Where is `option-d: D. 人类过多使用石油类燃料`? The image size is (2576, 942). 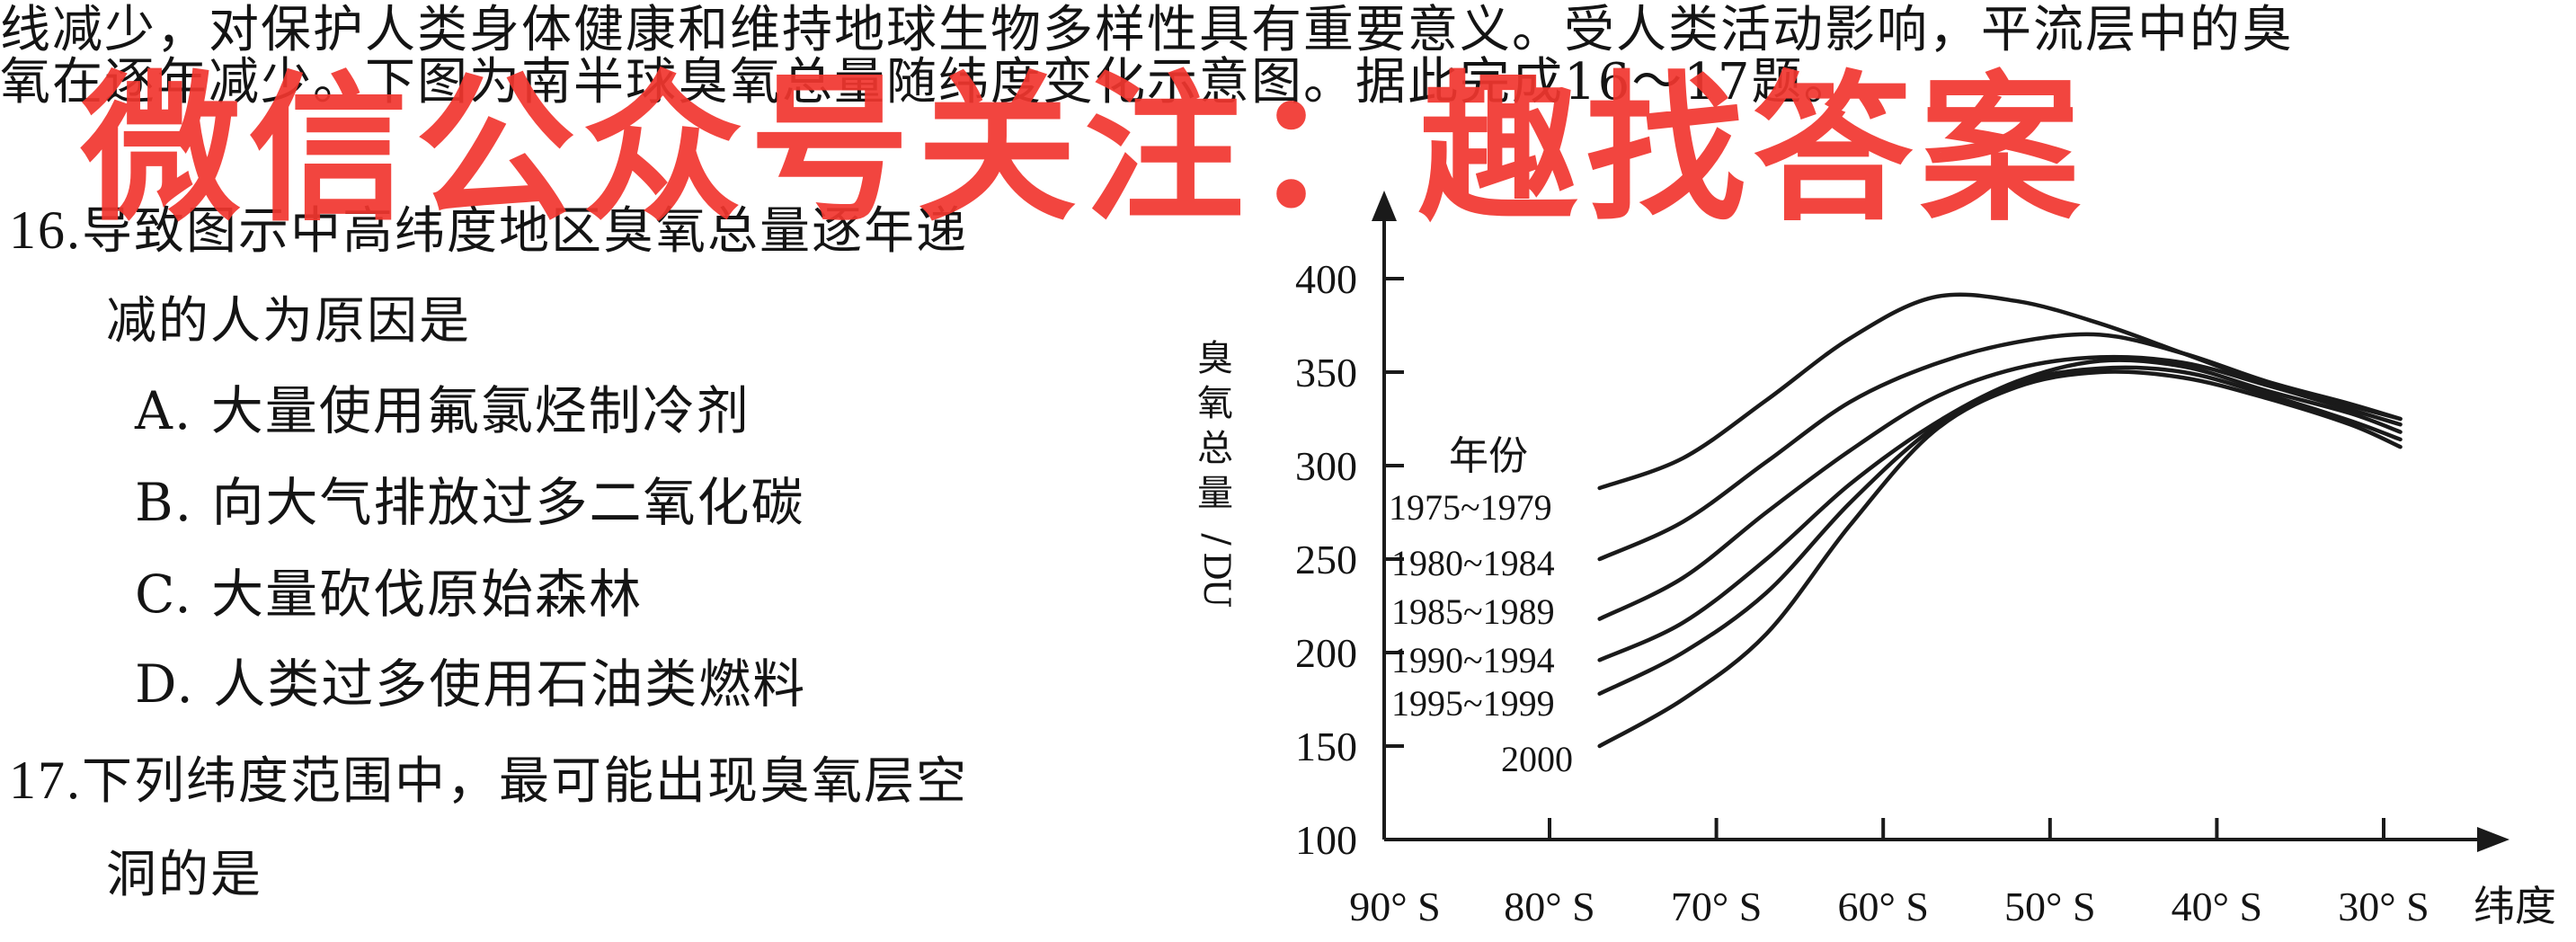 option-d: D. 人类过多使用石油类燃料 is located at coordinates (471, 684).